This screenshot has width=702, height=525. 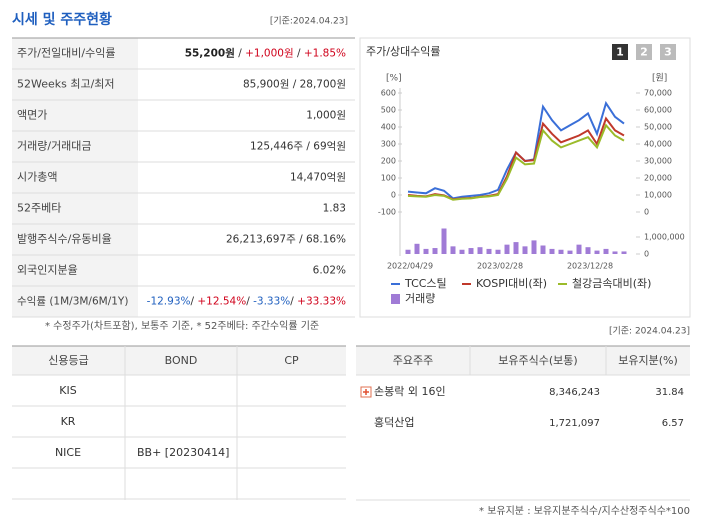 I want to click on tick-label: 300, so click(x=388, y=144).